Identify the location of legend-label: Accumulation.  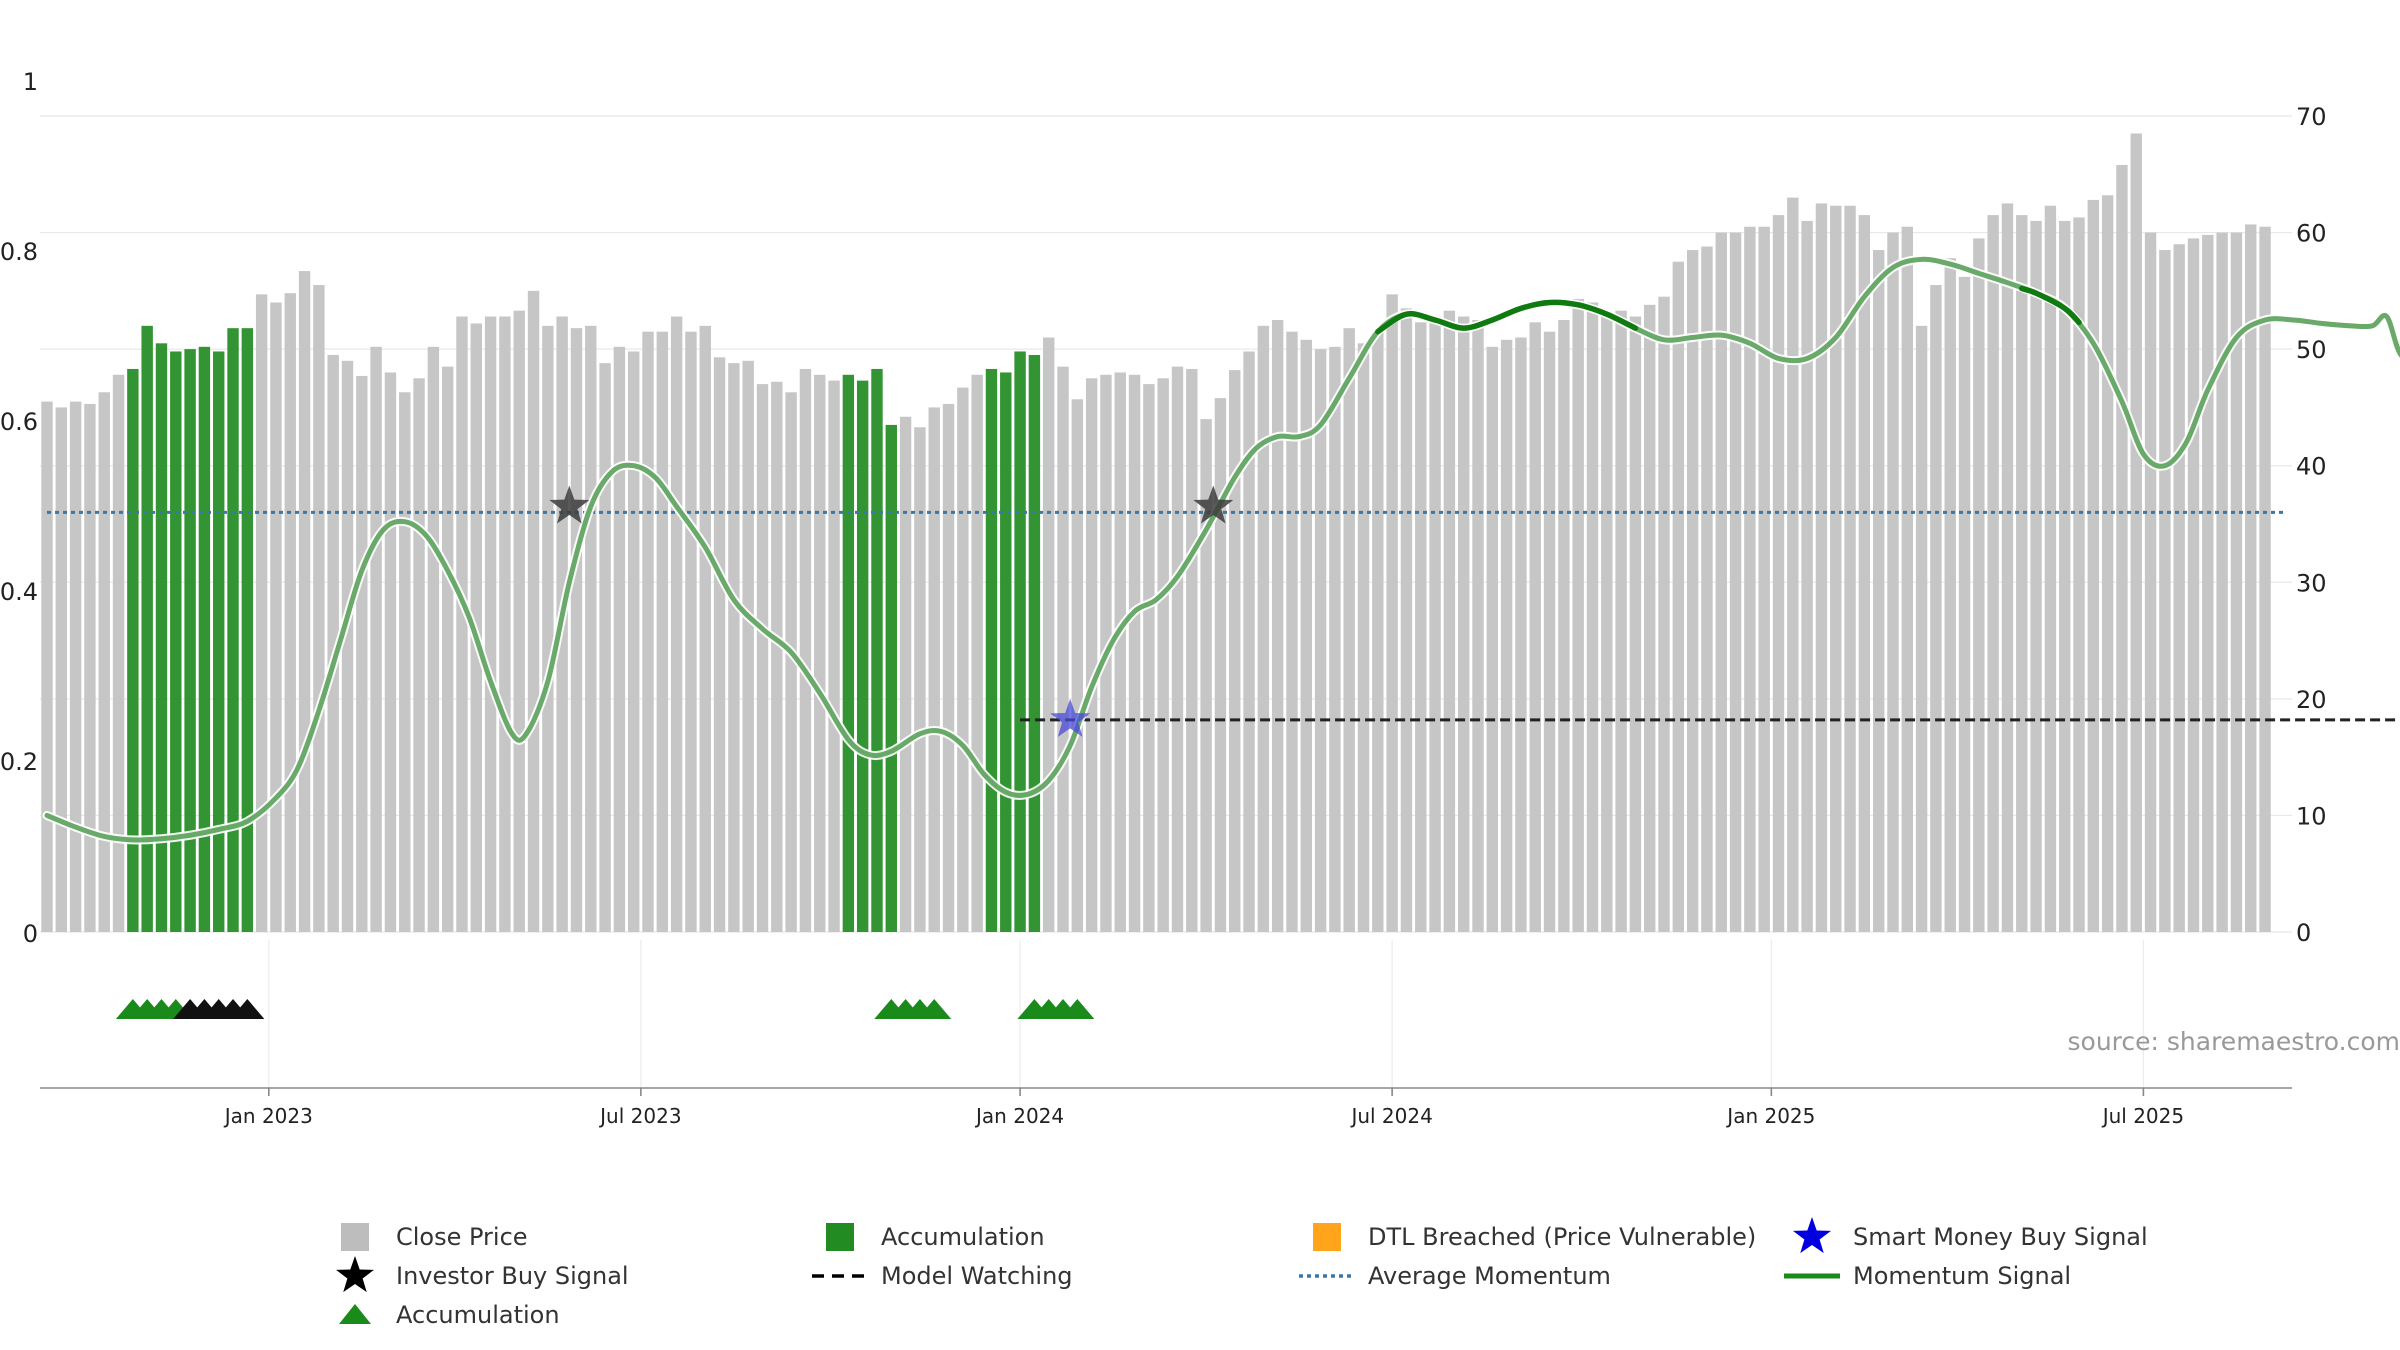
(963, 1237).